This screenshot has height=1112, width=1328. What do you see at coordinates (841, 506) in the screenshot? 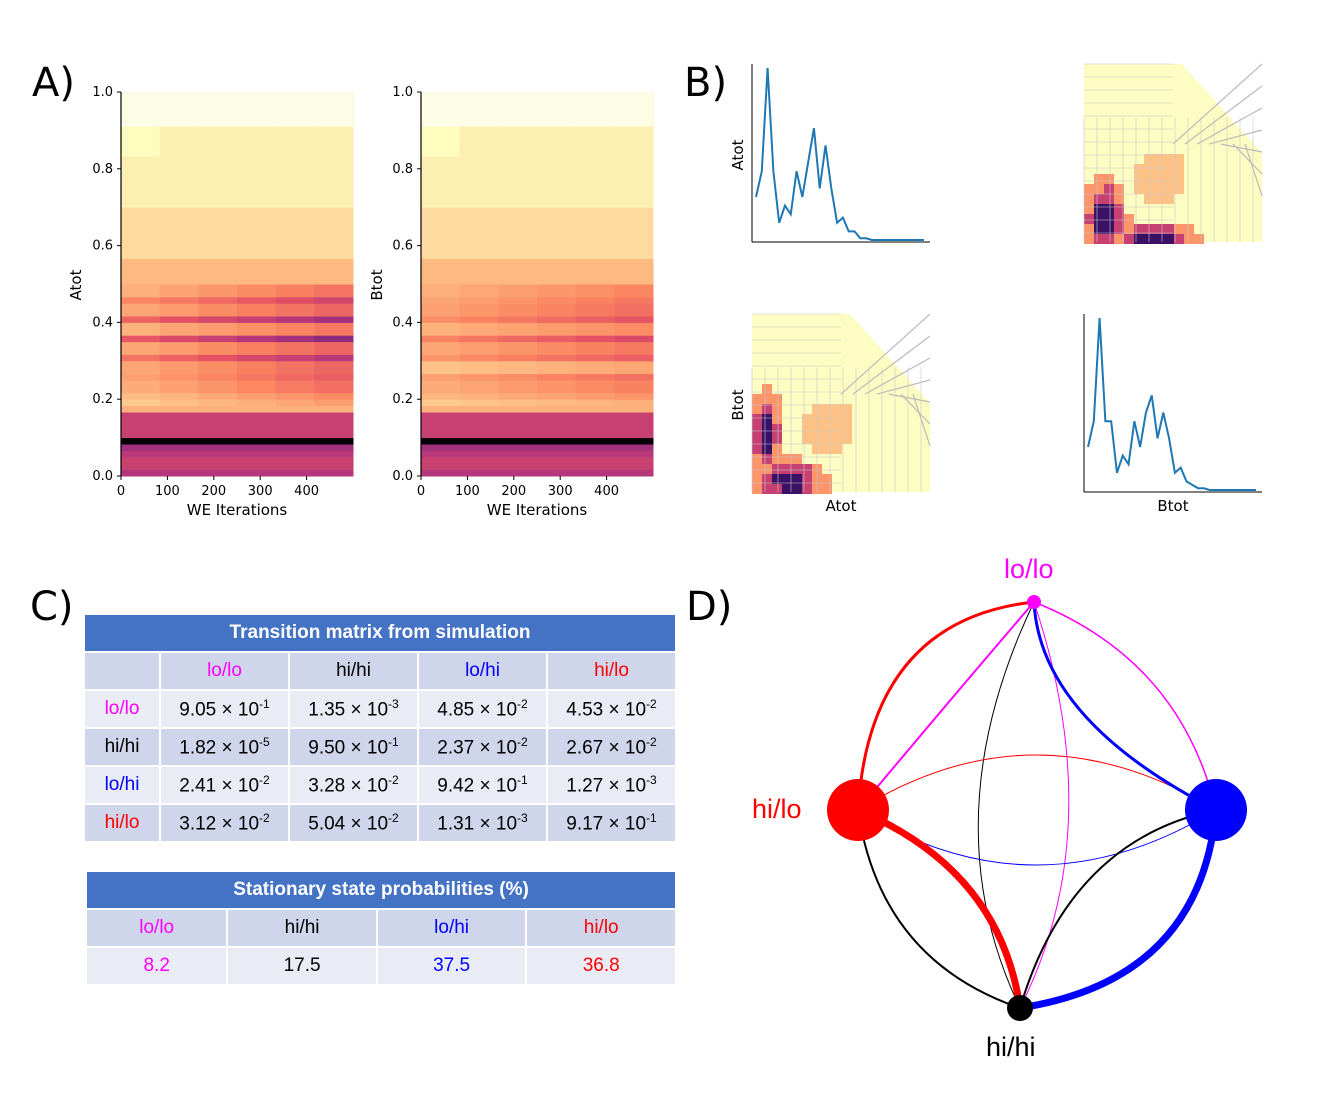
I see `b-bottom-xlabel: Atot` at bounding box center [841, 506].